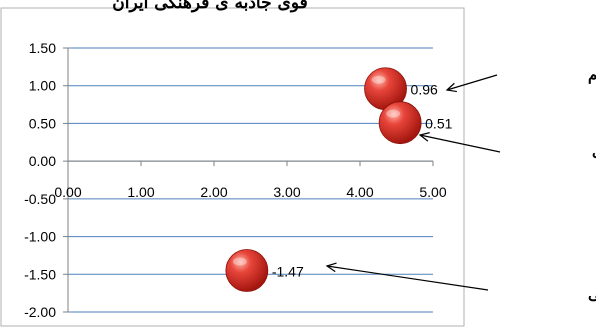 This screenshot has width=596, height=327. I want to click on x-tick-label: 2.00, so click(213, 192).